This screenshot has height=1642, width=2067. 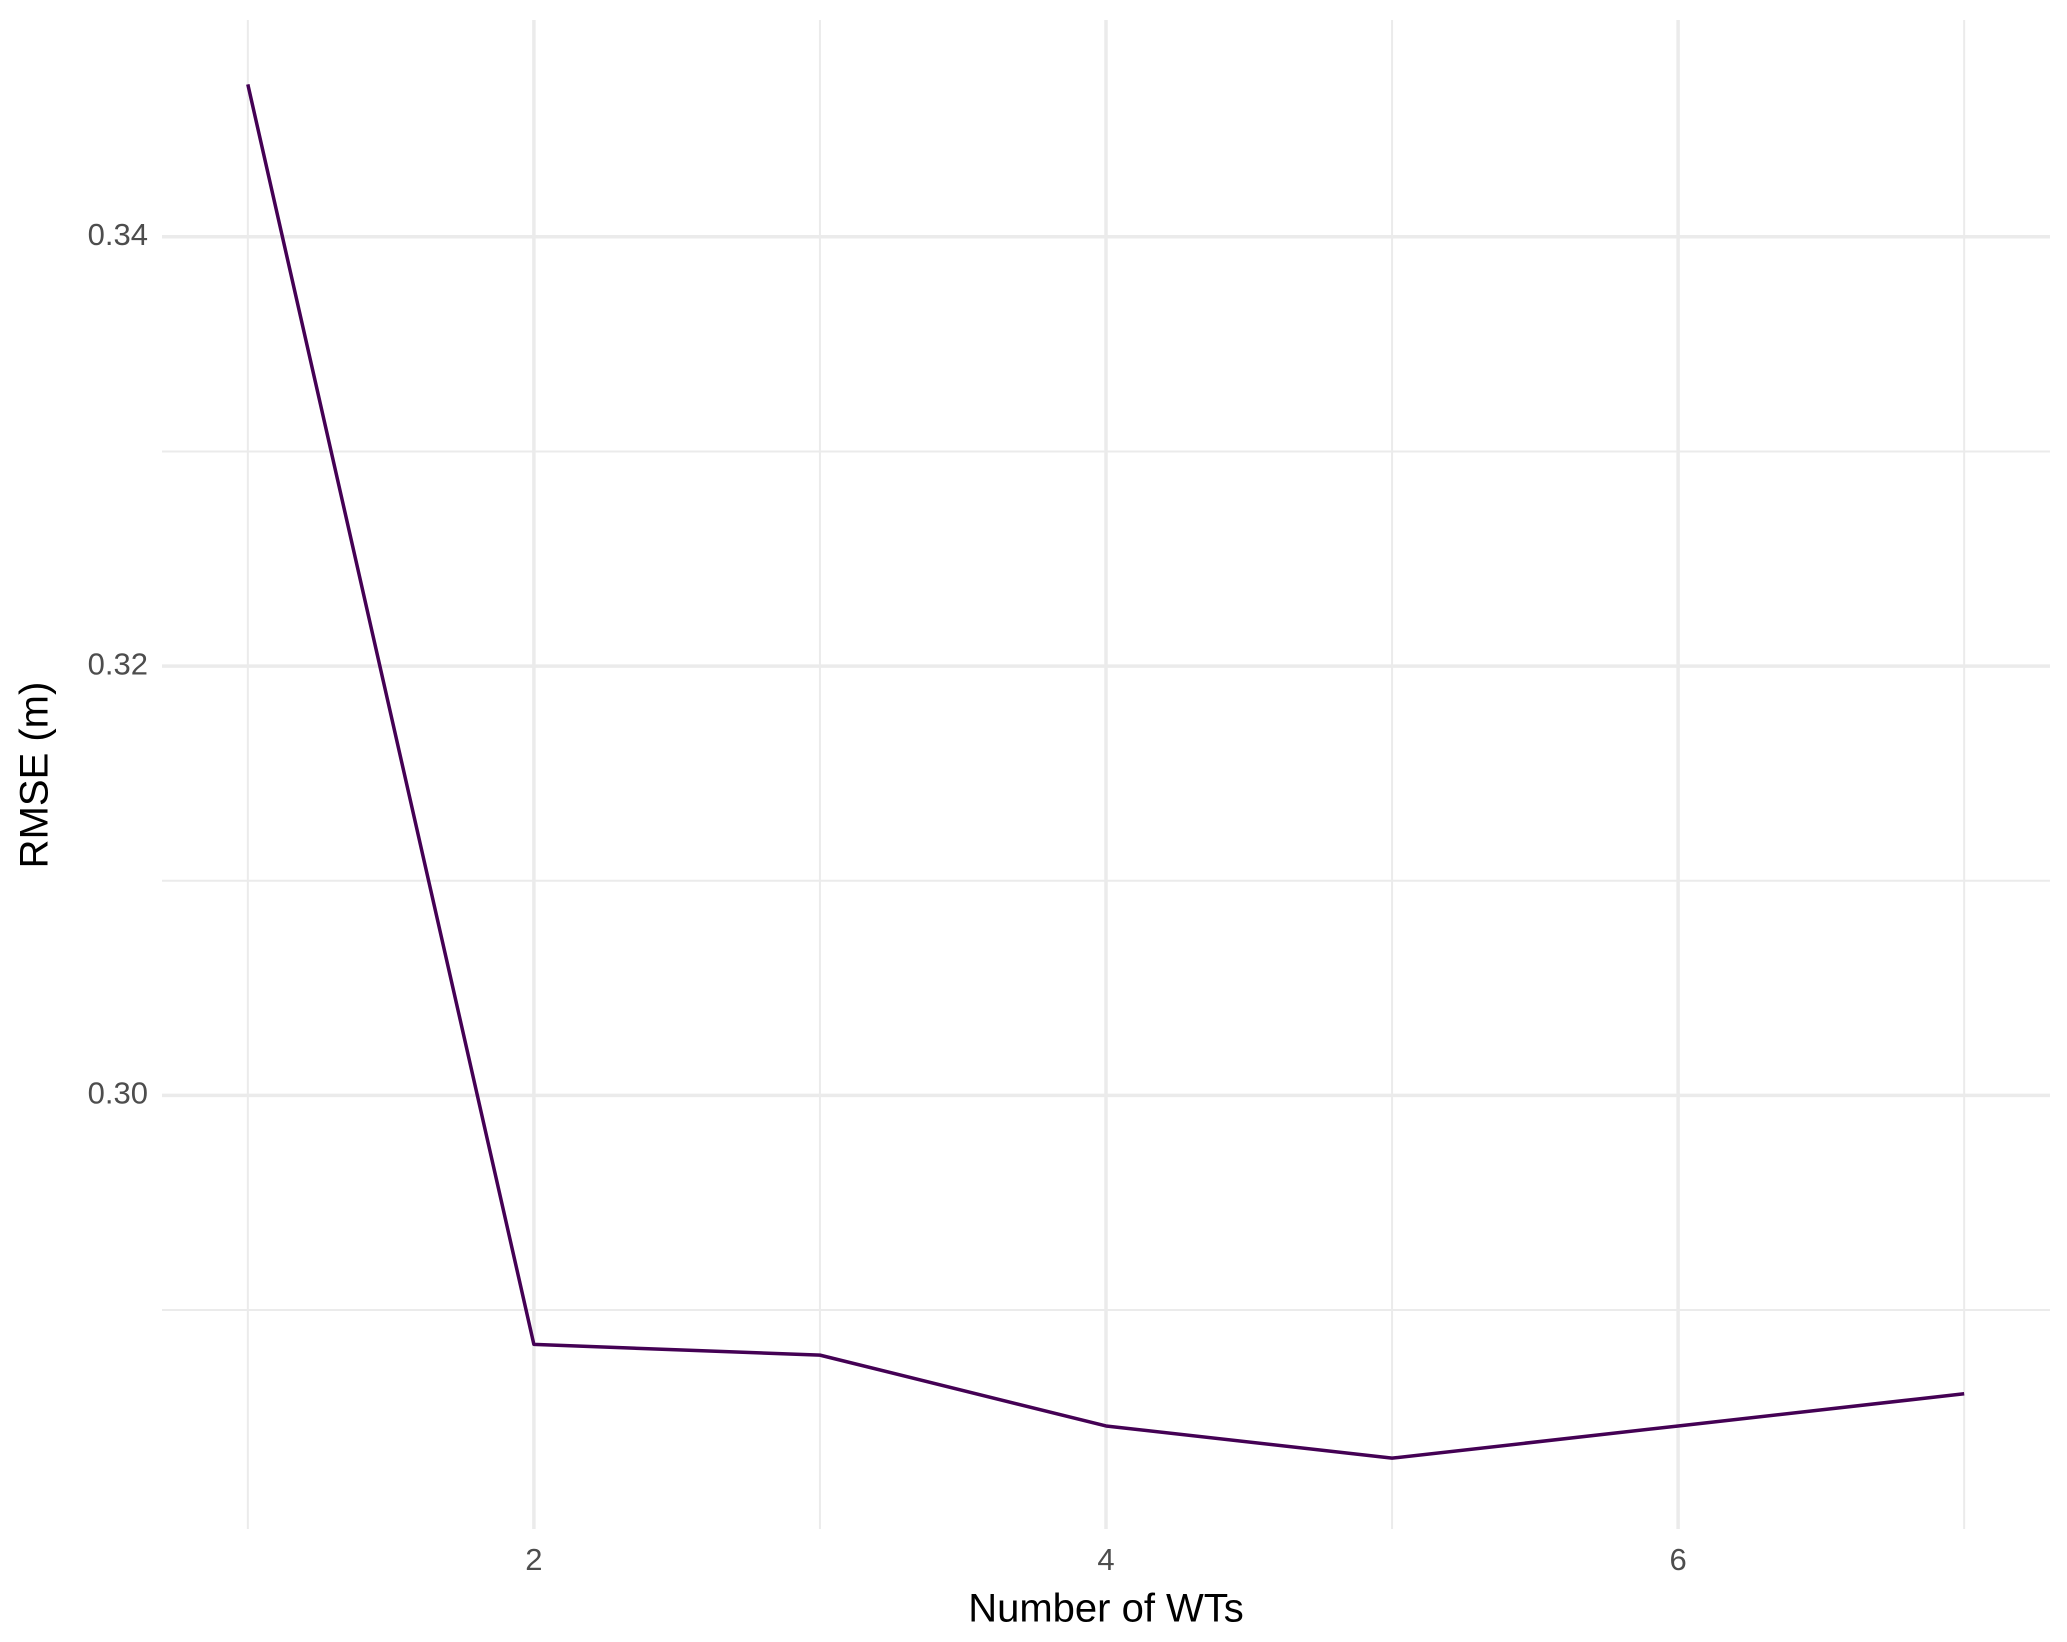 What do you see at coordinates (118, 1093) in the screenshot?
I see `y-tick-label: 0.30` at bounding box center [118, 1093].